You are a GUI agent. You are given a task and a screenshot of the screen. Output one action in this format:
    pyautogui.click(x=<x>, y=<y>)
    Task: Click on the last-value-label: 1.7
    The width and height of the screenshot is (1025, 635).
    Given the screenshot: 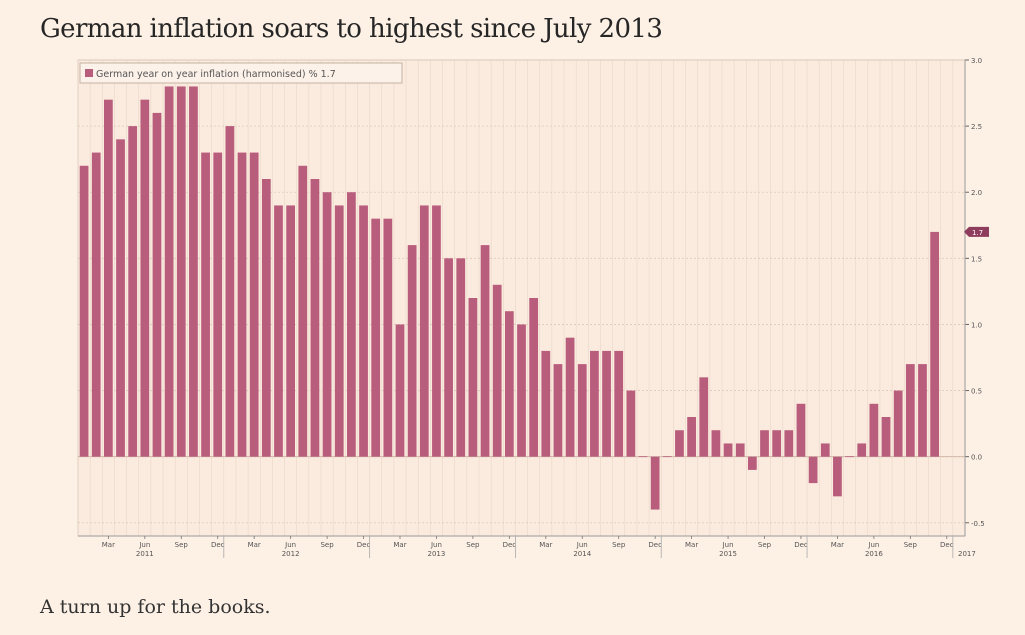 What is the action you would take?
    pyautogui.click(x=977, y=233)
    